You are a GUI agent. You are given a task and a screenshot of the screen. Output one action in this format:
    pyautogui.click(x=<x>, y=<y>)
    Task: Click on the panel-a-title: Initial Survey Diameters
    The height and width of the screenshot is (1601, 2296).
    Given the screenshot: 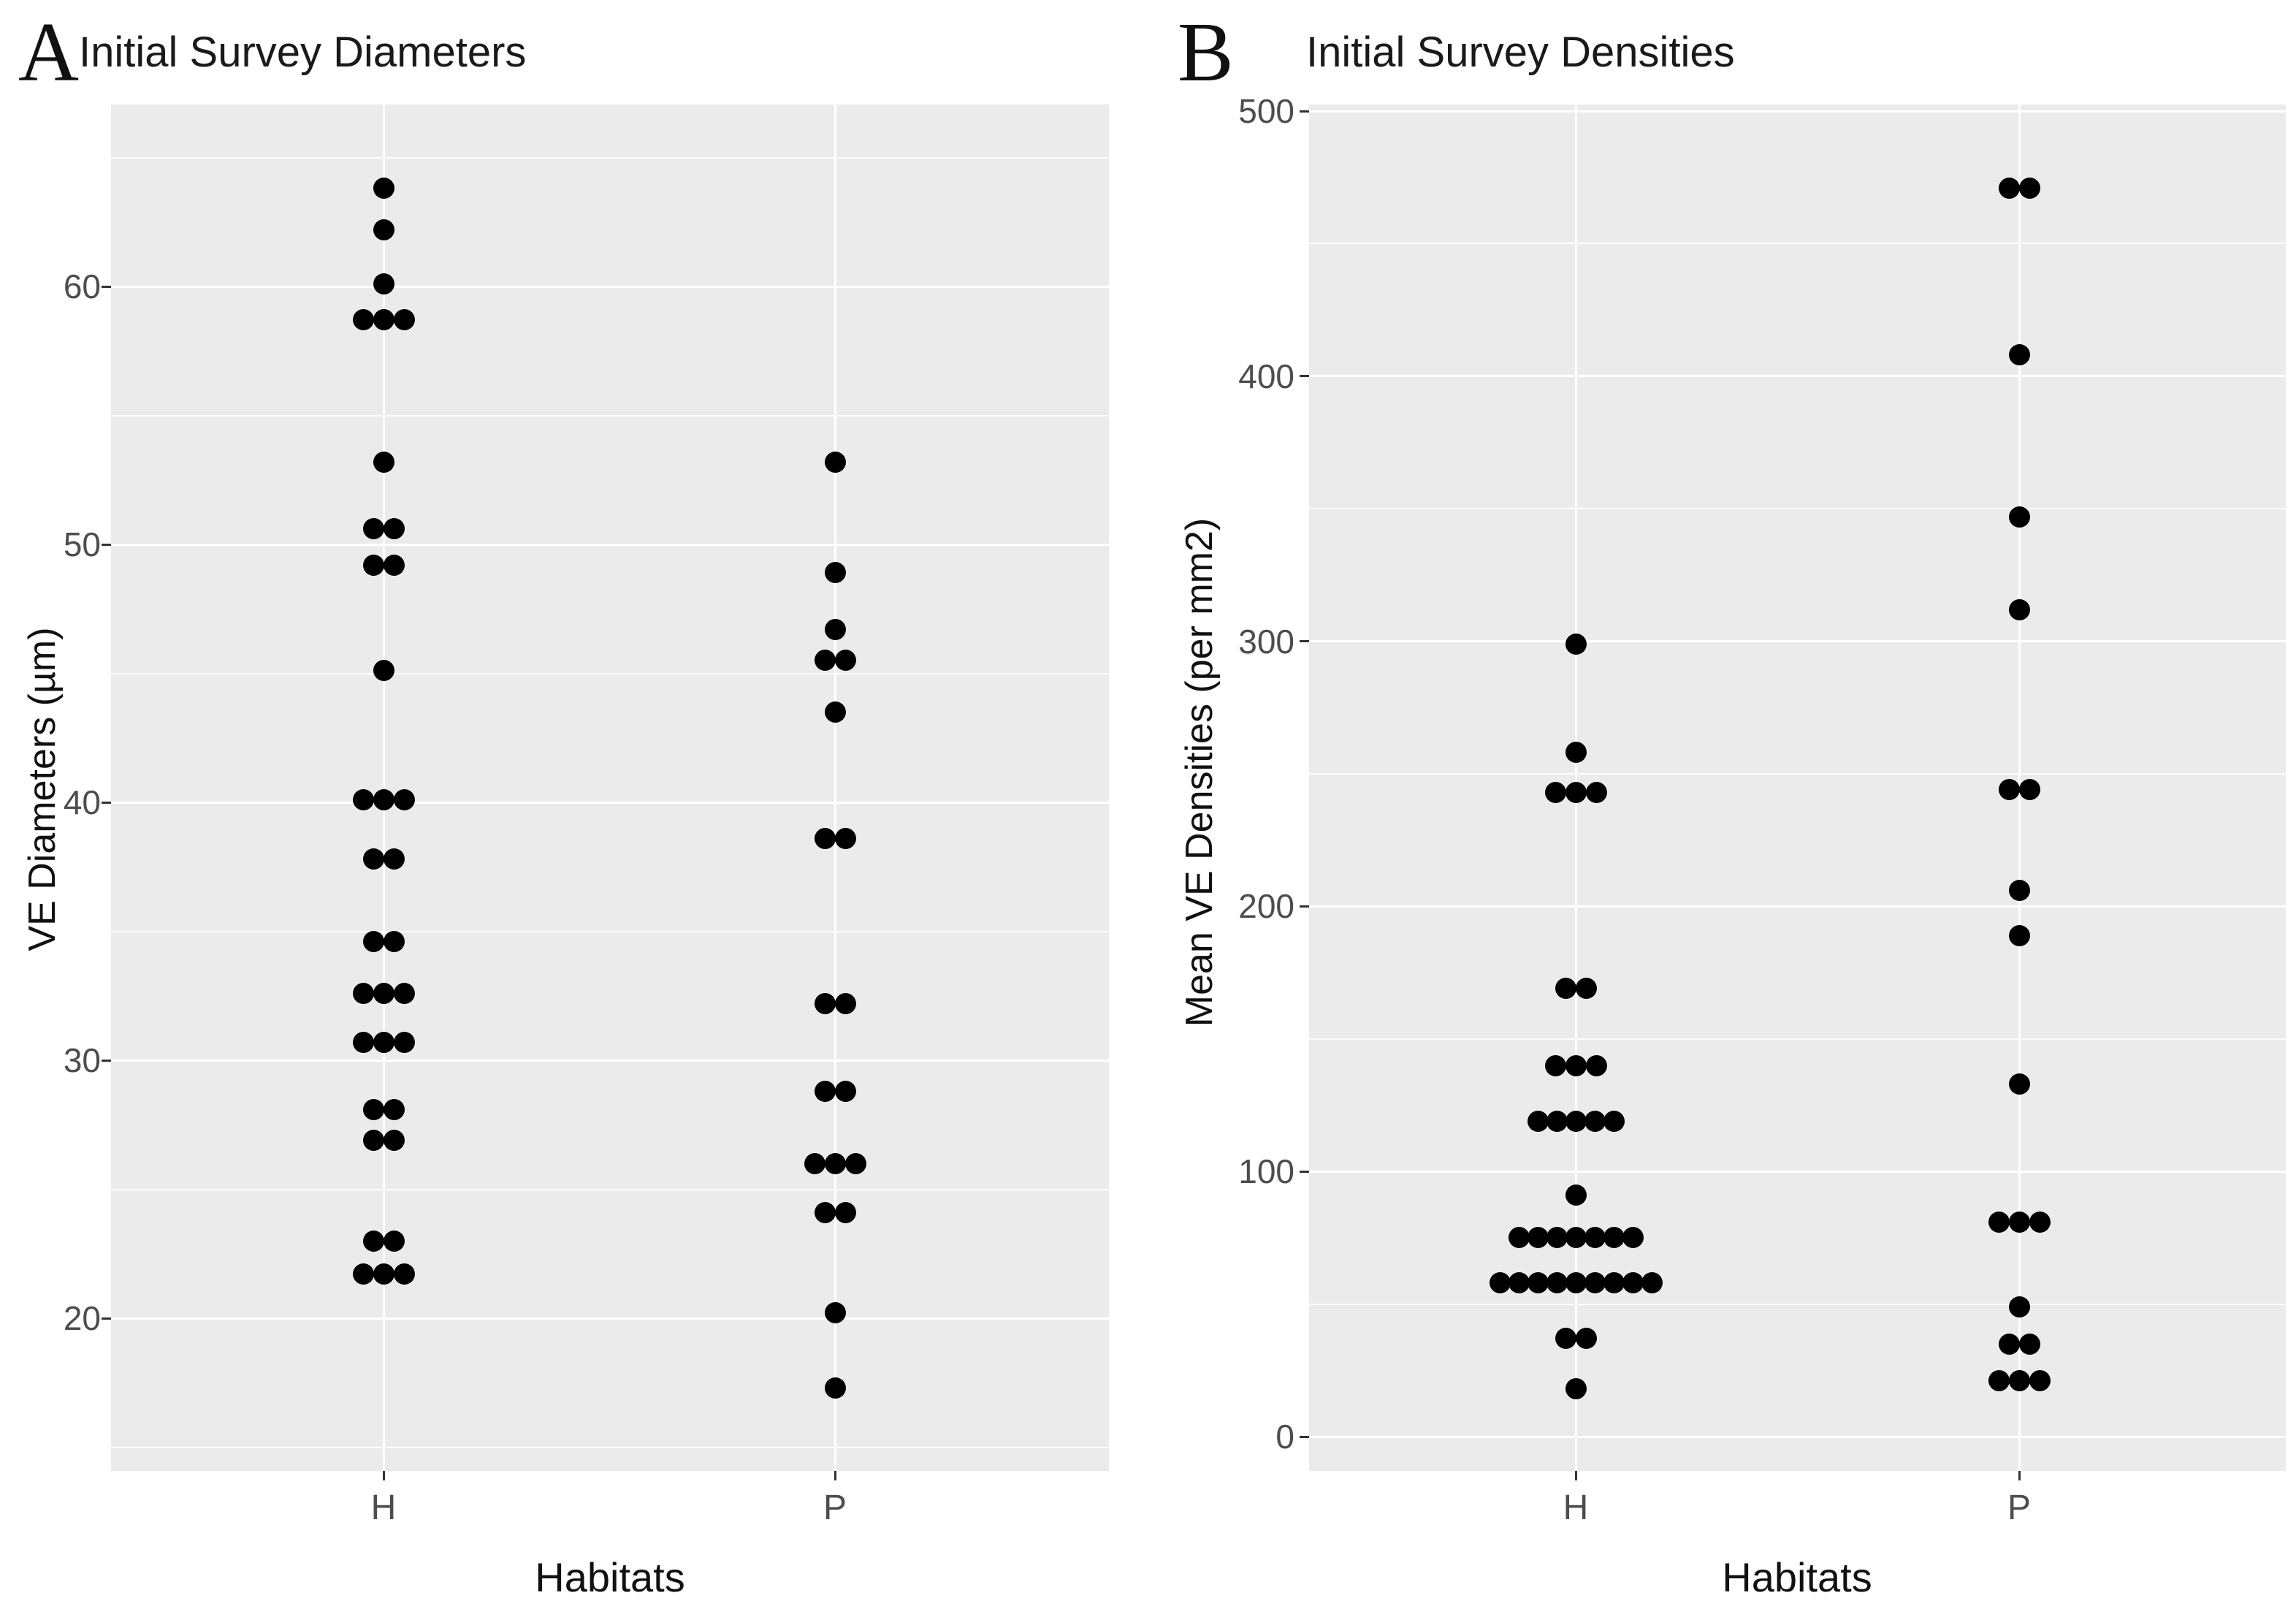 What is the action you would take?
    pyautogui.click(x=303, y=52)
    